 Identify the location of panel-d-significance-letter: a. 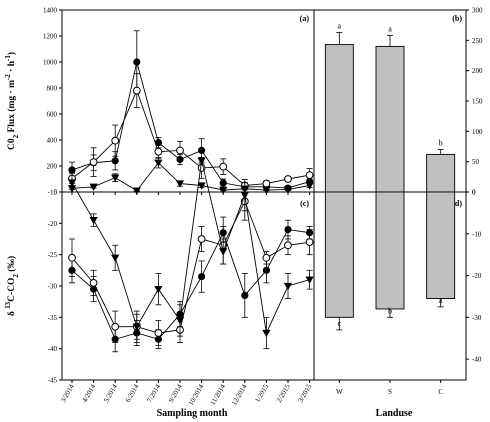
(441, 300).